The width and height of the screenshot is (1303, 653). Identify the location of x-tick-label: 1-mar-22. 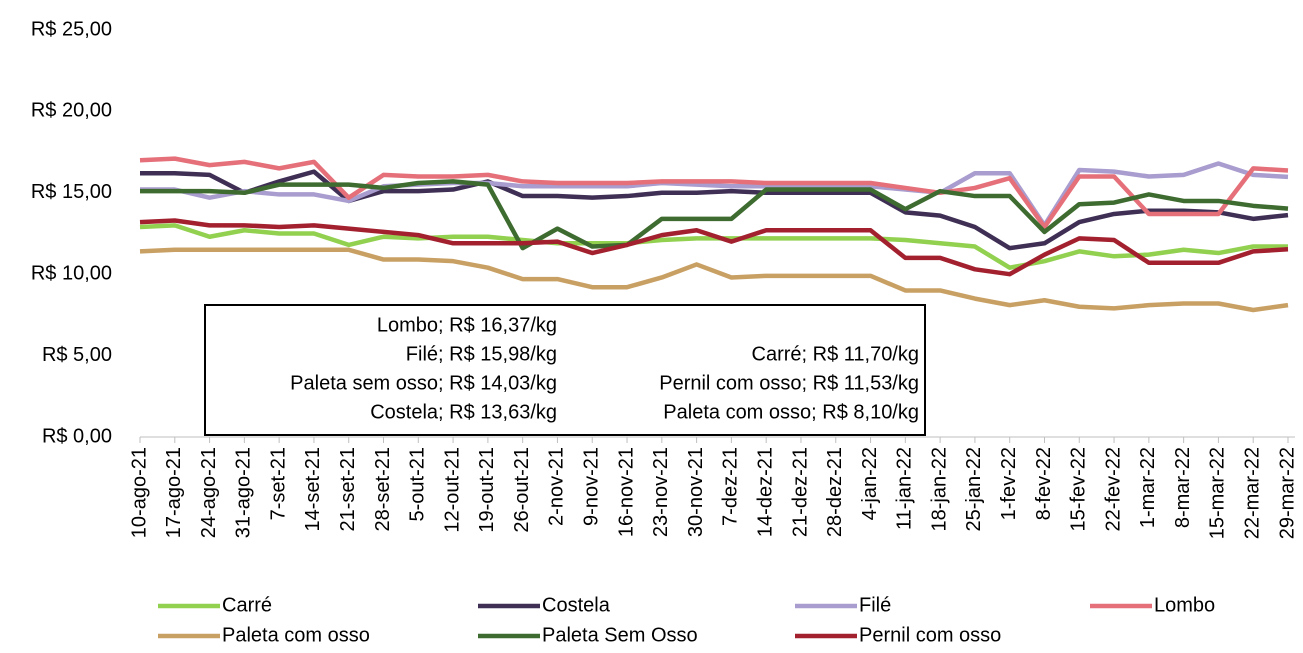
(1148, 487).